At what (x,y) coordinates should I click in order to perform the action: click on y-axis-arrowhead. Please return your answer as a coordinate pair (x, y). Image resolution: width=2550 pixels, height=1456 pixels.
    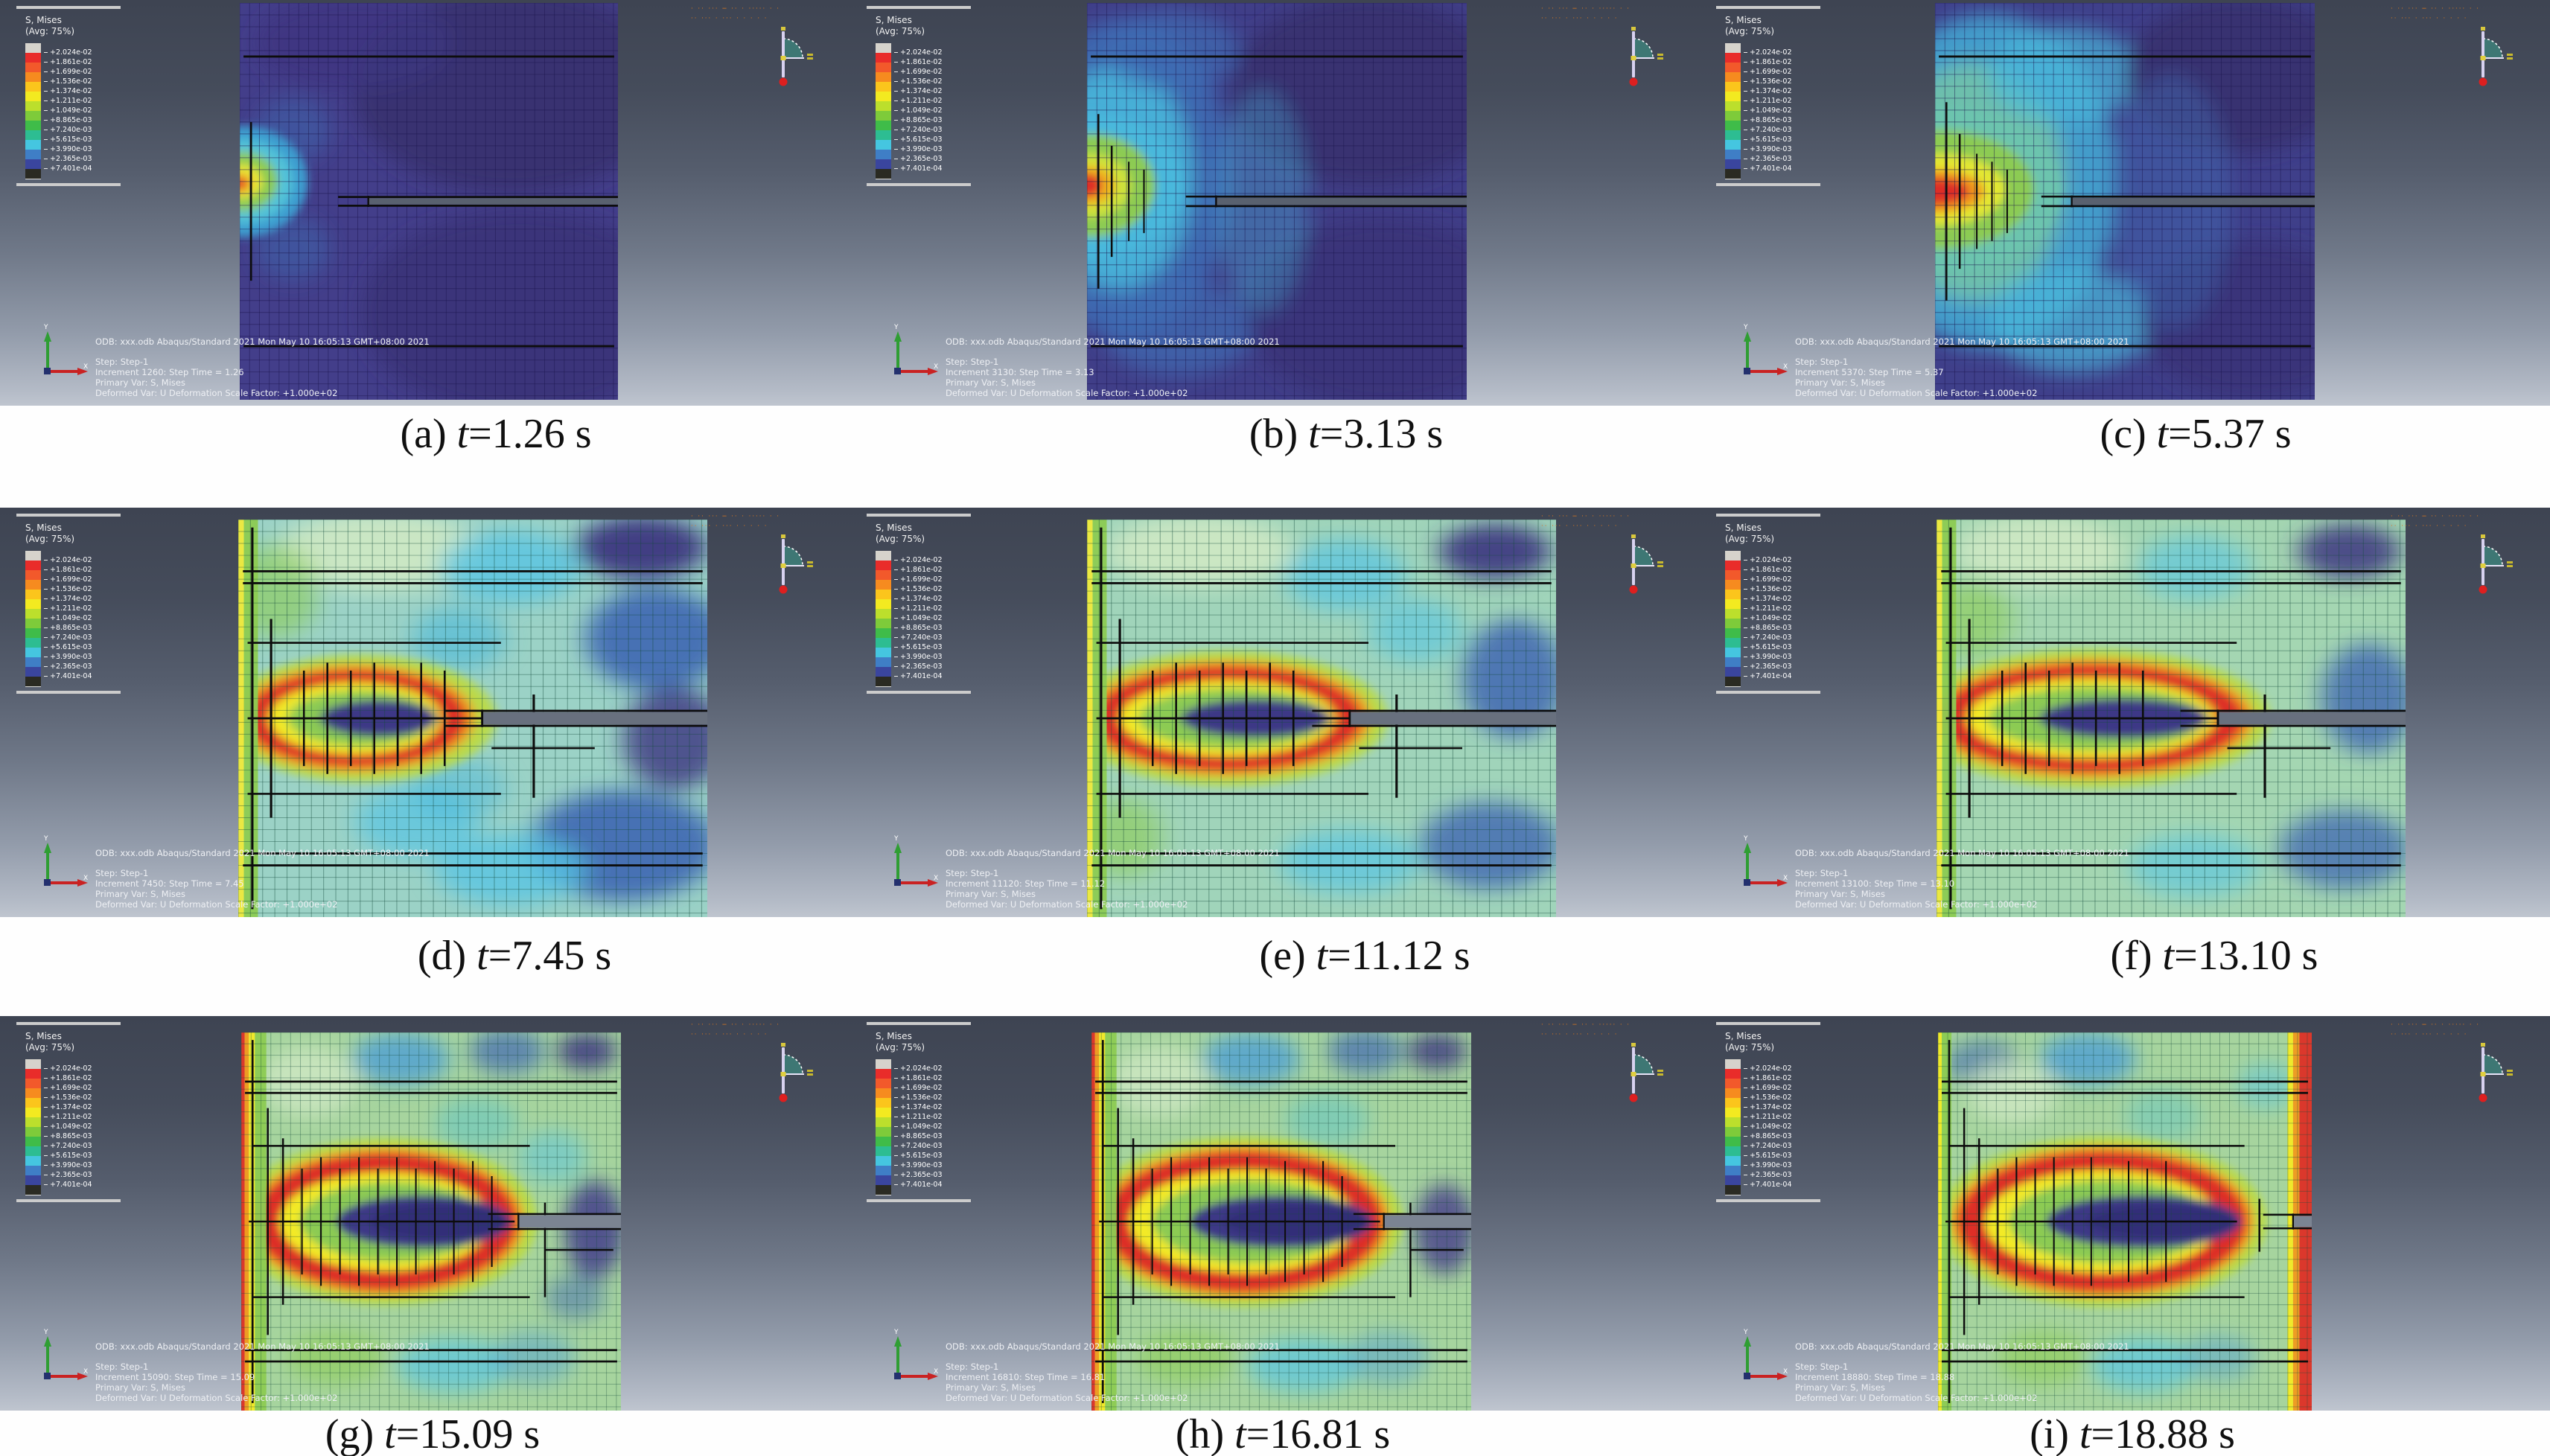
    Looking at the image, I should click on (47, 336).